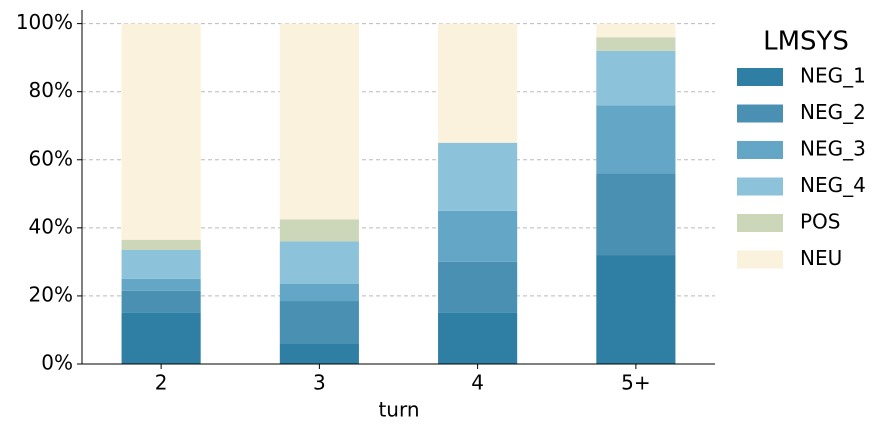  I want to click on y-tick-label: 100%, so click(44, 22).